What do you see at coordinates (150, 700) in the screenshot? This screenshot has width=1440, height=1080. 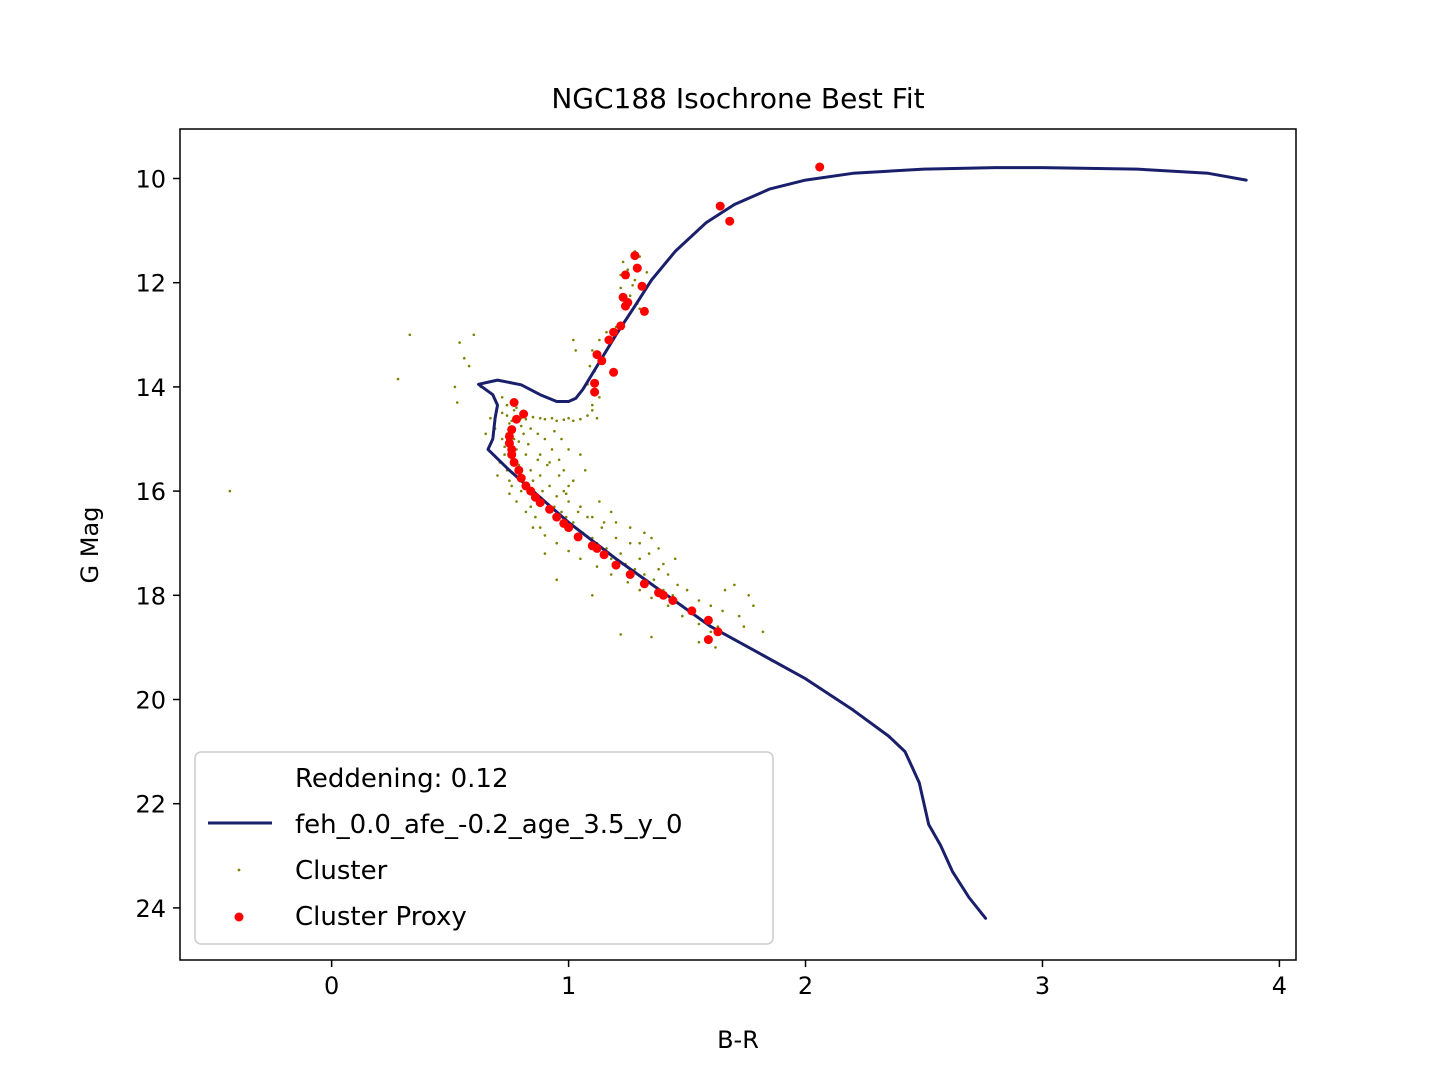 I see `y-tick-label: 20` at bounding box center [150, 700].